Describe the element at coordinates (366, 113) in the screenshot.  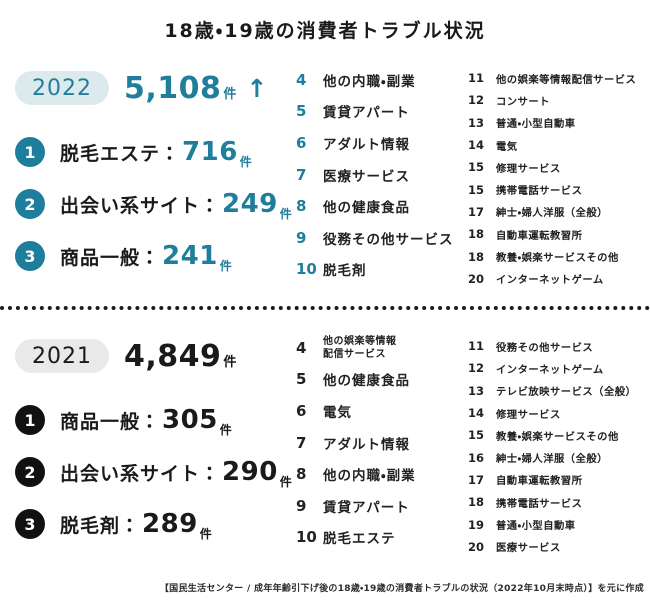
I see `category-label: 賃貸アパート` at that location.